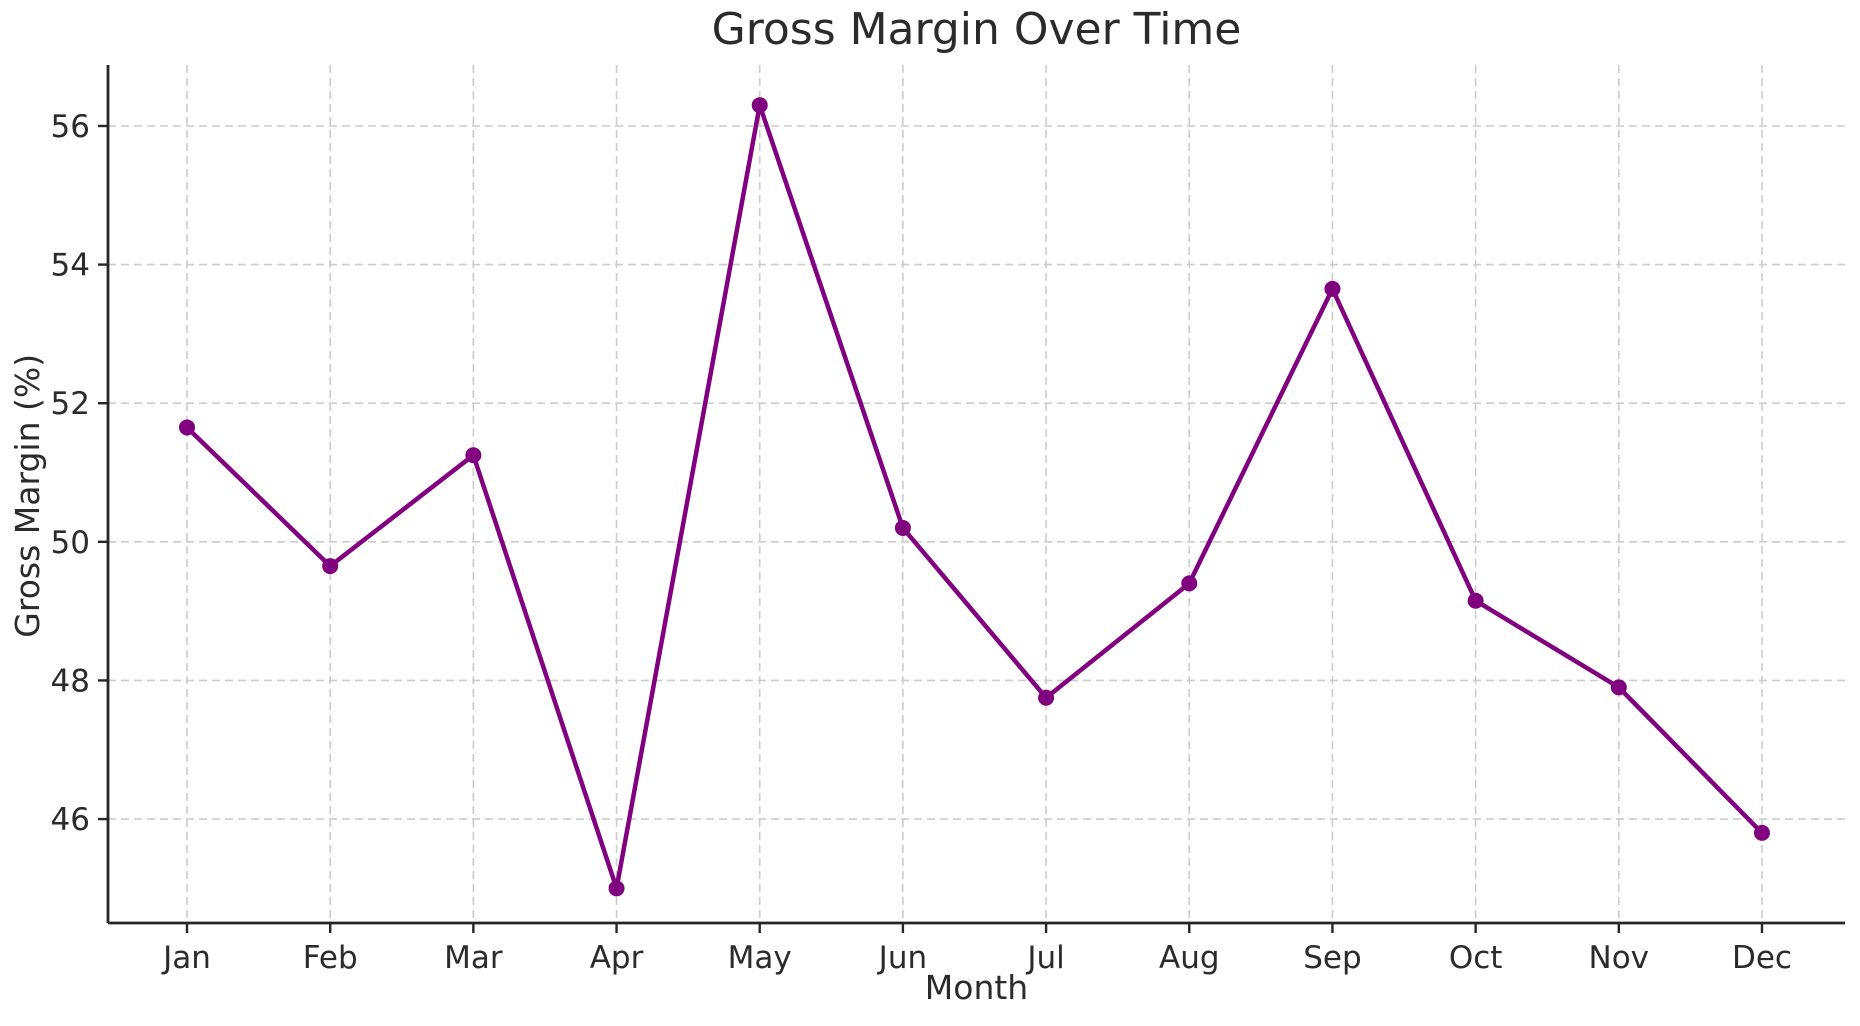 The image size is (1860, 1026). Describe the element at coordinates (473, 958) in the screenshot. I see `x-tick-label: Mar` at that location.